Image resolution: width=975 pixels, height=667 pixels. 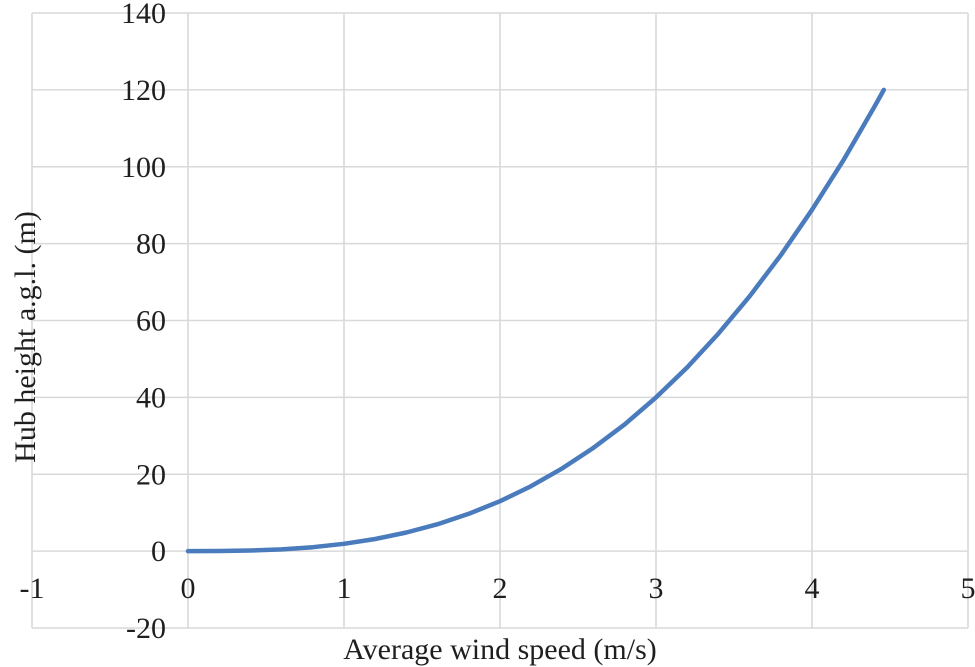 I want to click on x-tick-label: 2, so click(x=500, y=588).